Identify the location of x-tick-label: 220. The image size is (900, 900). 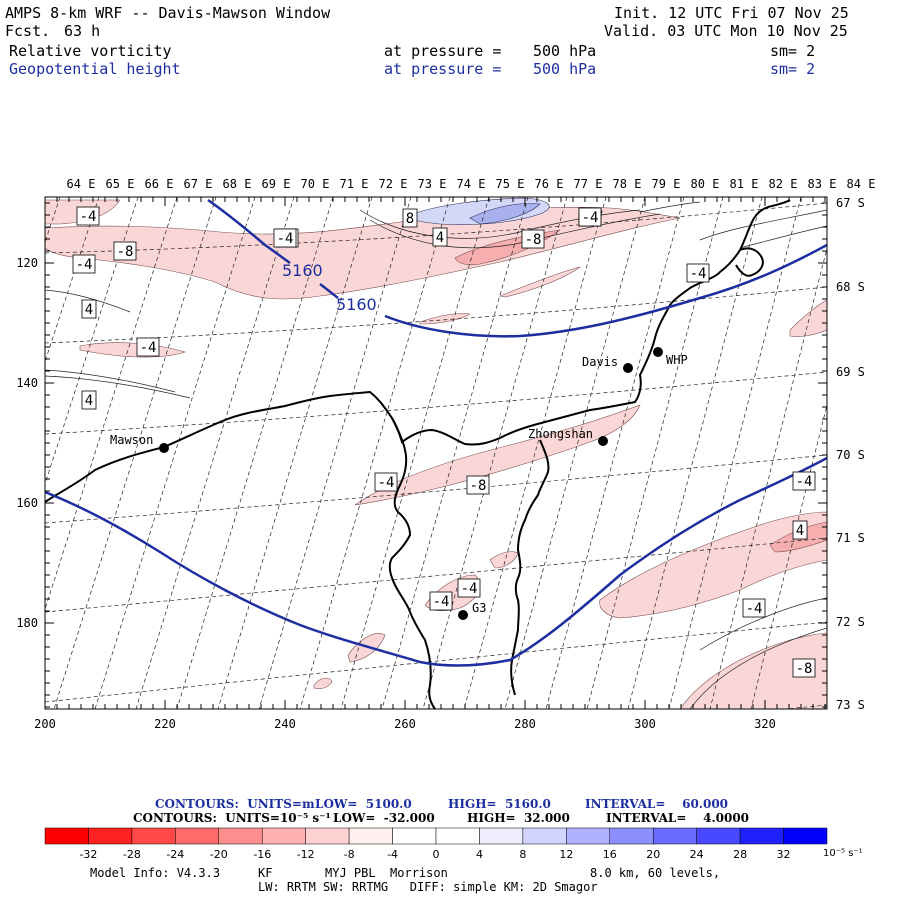
(165, 724).